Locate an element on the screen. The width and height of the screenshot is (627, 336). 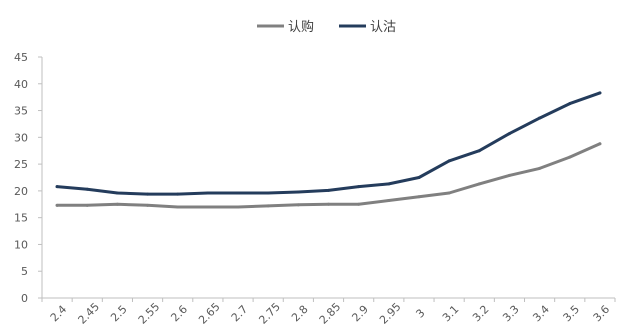
x-tick-label: 2.85 is located at coordinates (330, 313).